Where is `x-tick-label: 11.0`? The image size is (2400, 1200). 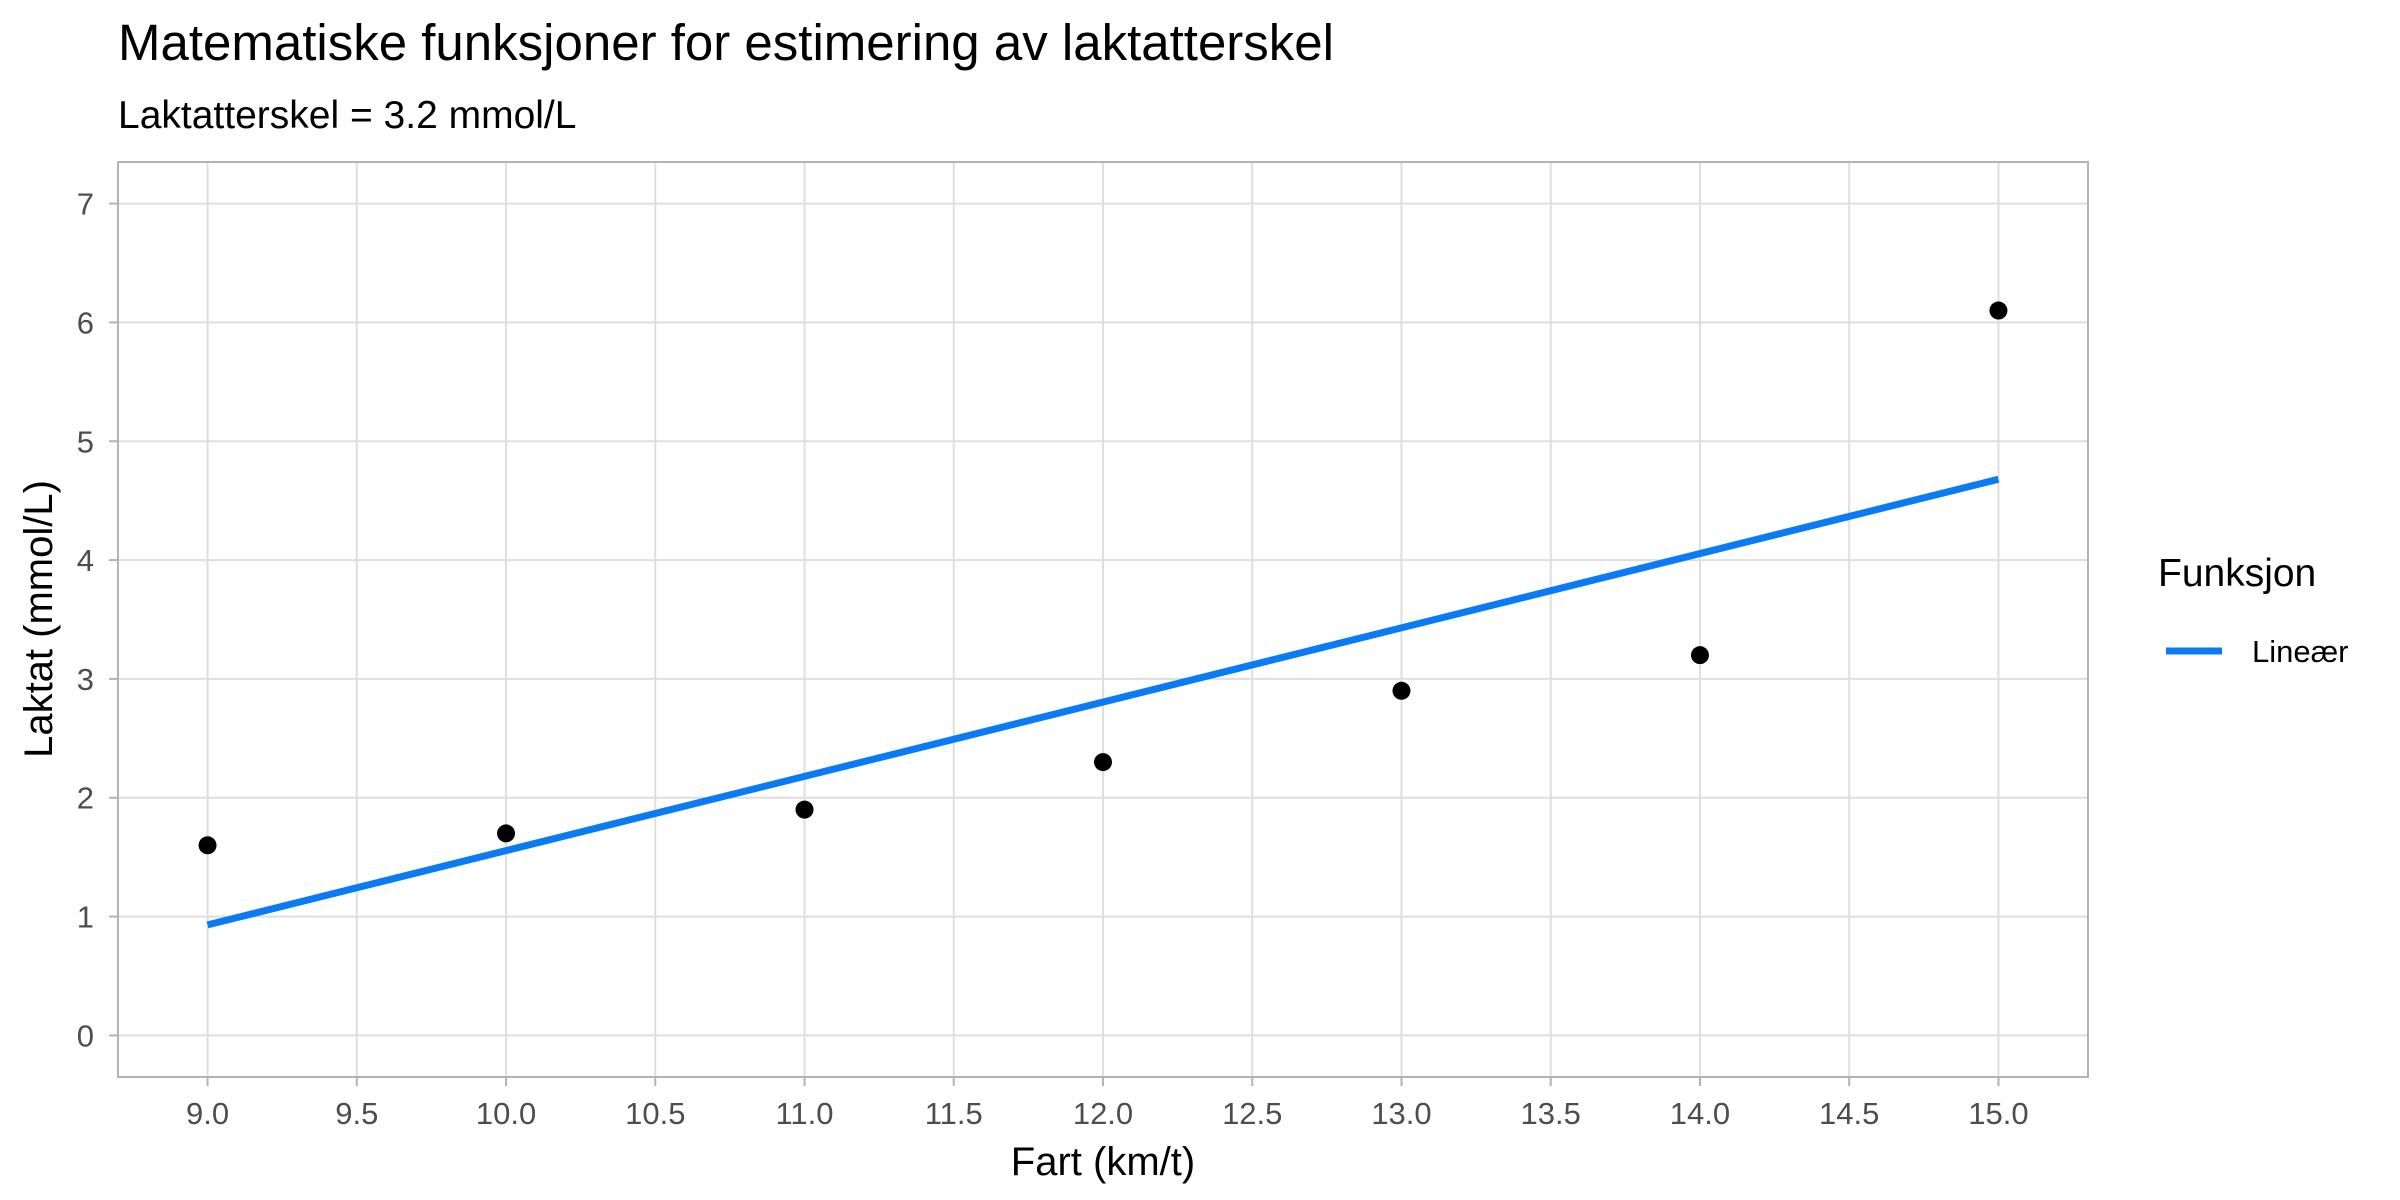
x-tick-label: 11.0 is located at coordinates (804, 1113).